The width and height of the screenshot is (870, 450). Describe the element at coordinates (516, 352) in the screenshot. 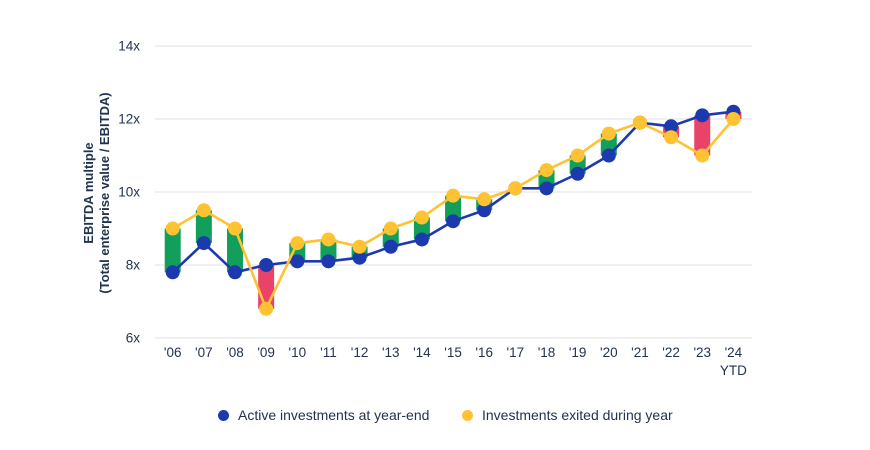

I see `x-tick-label: '17` at that location.